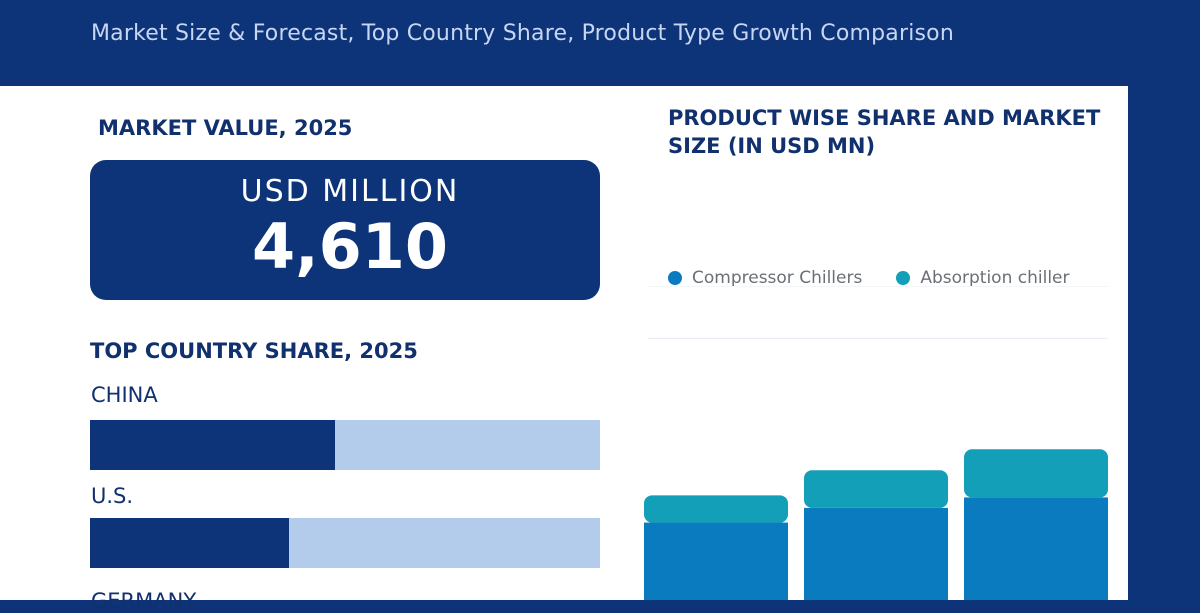  I want to click on legend-item-compressor: Compressor Chillers, so click(765, 278).